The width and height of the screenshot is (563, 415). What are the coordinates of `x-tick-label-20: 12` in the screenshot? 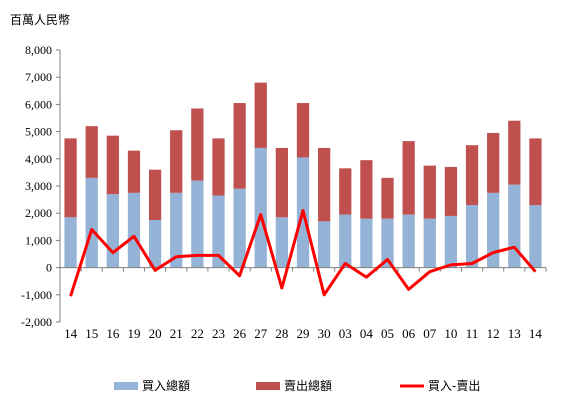 It's located at (493, 333).